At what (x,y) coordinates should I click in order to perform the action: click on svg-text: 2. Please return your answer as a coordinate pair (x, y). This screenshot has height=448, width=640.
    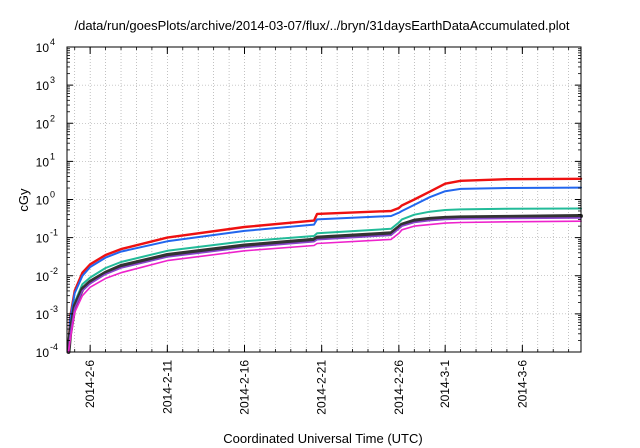
    Looking at the image, I should click on (52, 118).